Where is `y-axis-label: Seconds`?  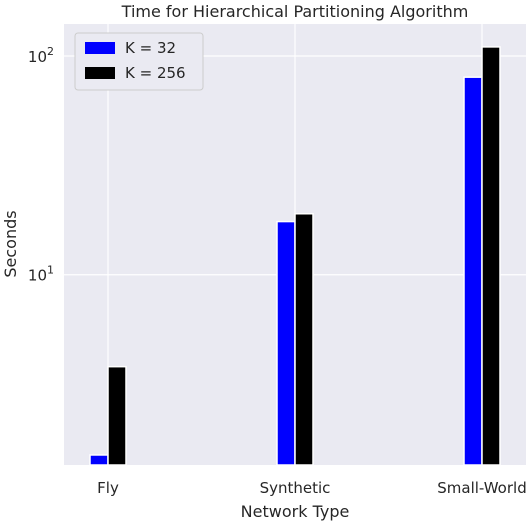 y-axis-label: Seconds is located at coordinates (10, 243).